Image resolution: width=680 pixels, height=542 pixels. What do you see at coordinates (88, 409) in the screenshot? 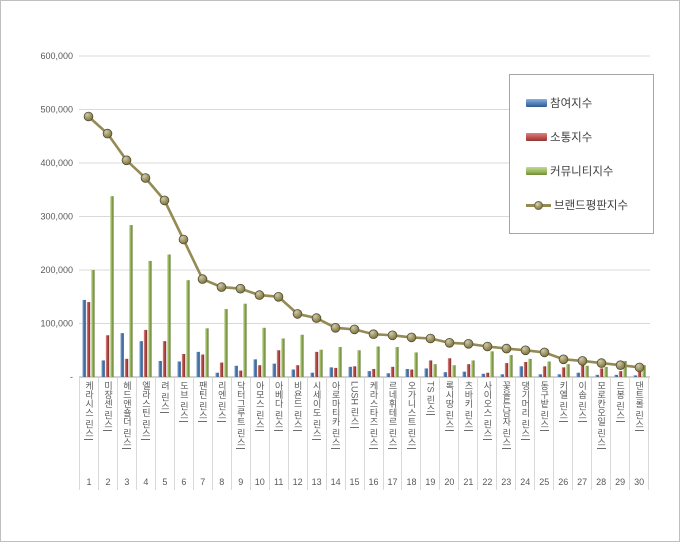
I see `category-label: 케라시스 린스` at bounding box center [88, 409].